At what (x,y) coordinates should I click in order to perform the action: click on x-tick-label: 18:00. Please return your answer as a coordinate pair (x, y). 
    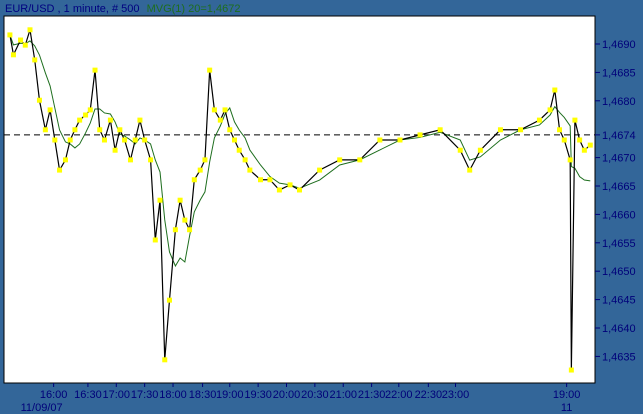
    Looking at the image, I should click on (173, 395).